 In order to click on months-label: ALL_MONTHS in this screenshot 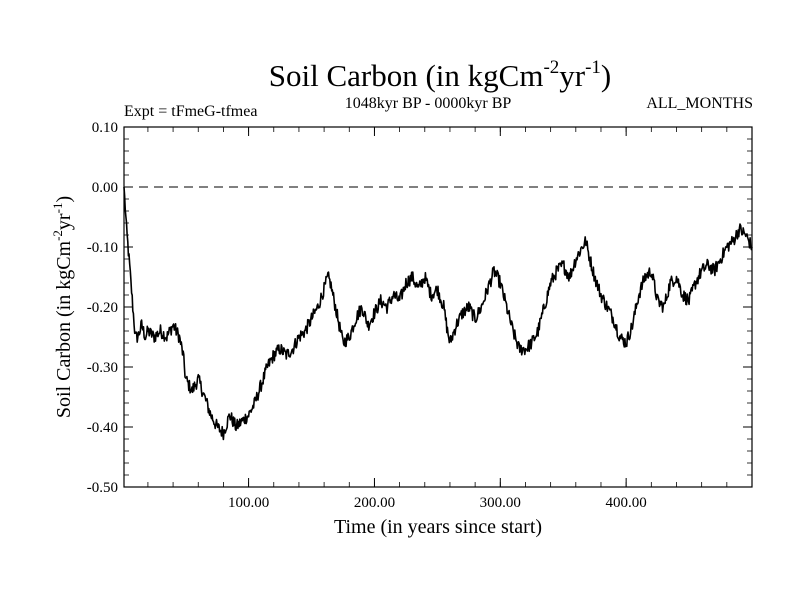, I will do `click(699, 103)`.